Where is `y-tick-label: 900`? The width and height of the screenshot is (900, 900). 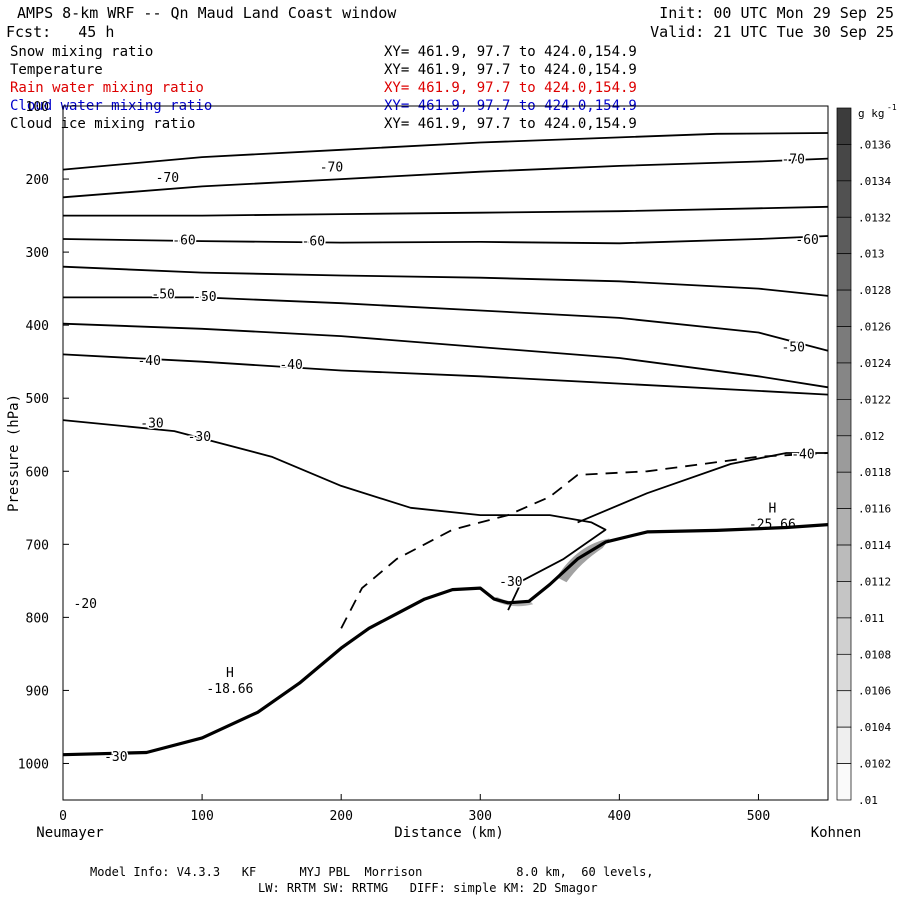
y-tick-label: 900 is located at coordinates (37, 691).